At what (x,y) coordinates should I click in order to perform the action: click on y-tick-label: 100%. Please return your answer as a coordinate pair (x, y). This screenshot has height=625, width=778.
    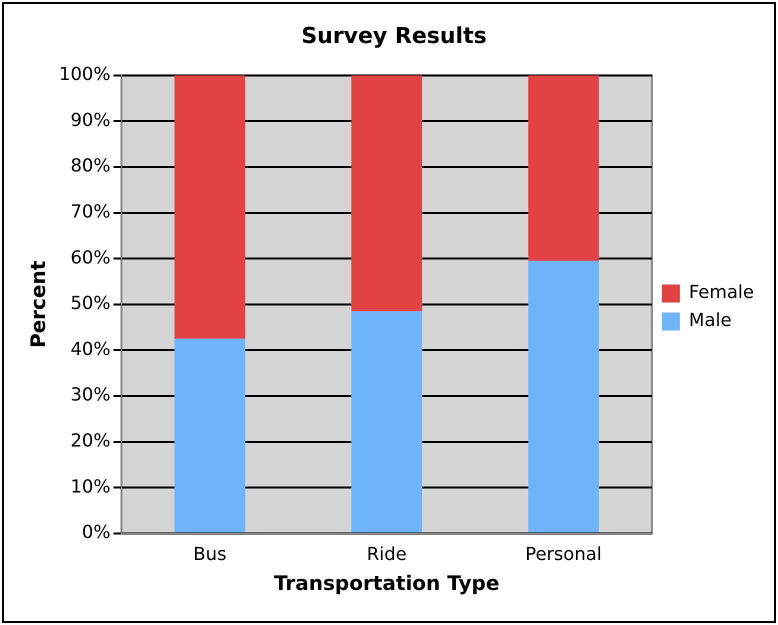
    Looking at the image, I should click on (84, 75).